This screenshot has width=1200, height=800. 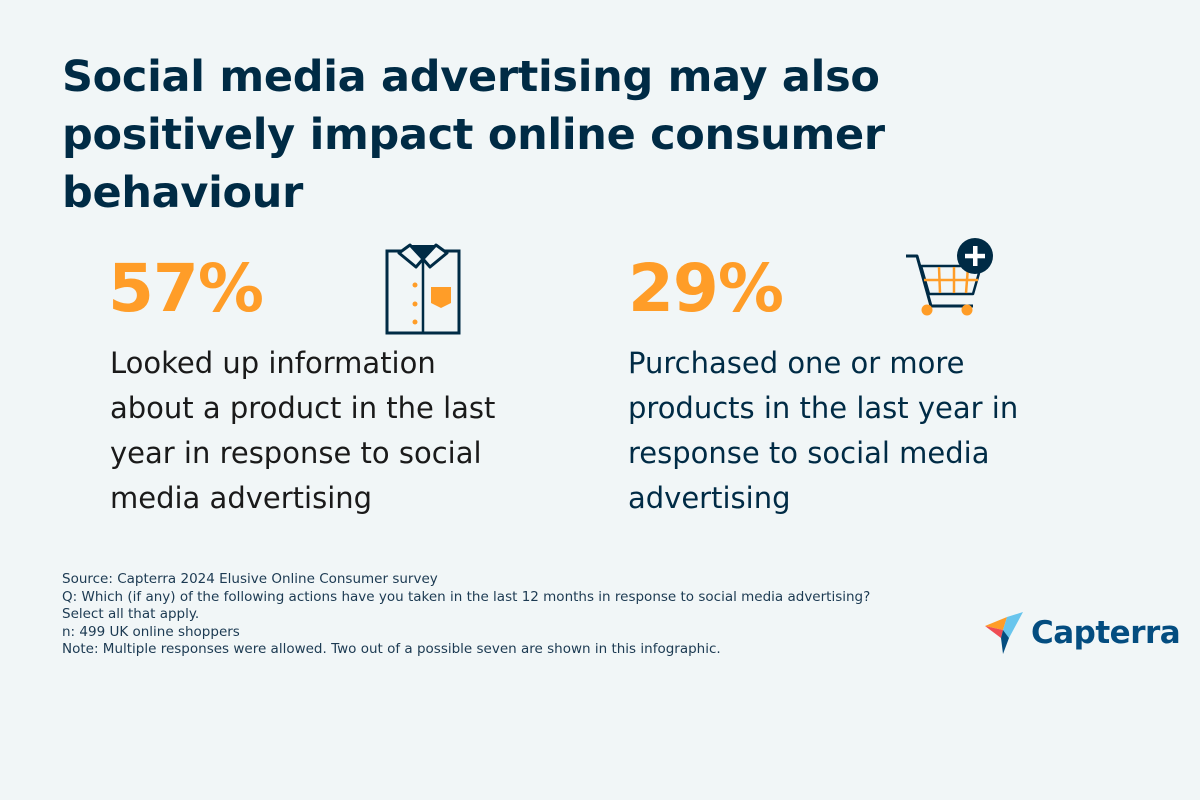 I want to click on capterra-logo: Capterra, so click(x=1083, y=633).